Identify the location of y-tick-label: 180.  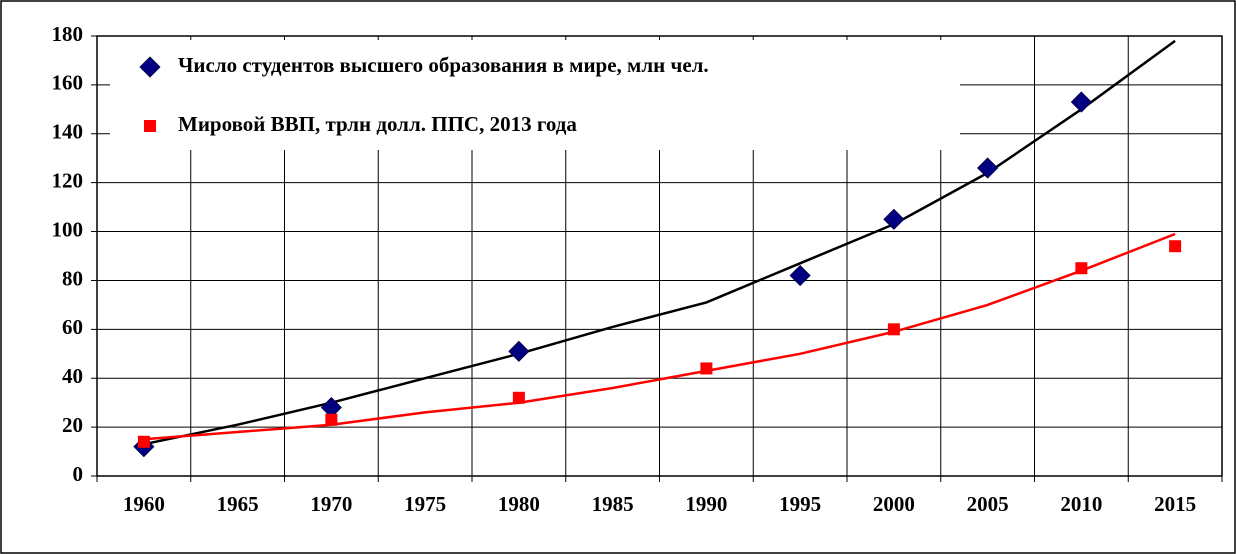
(68, 34).